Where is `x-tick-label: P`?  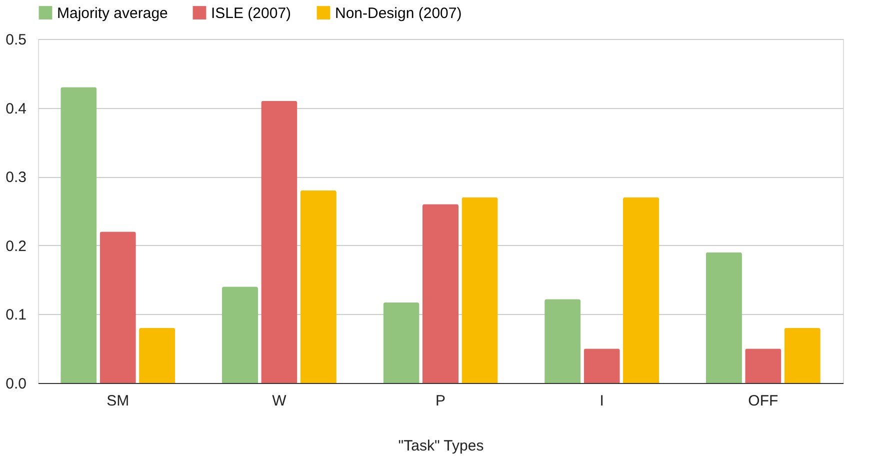 x-tick-label: P is located at coordinates (440, 401).